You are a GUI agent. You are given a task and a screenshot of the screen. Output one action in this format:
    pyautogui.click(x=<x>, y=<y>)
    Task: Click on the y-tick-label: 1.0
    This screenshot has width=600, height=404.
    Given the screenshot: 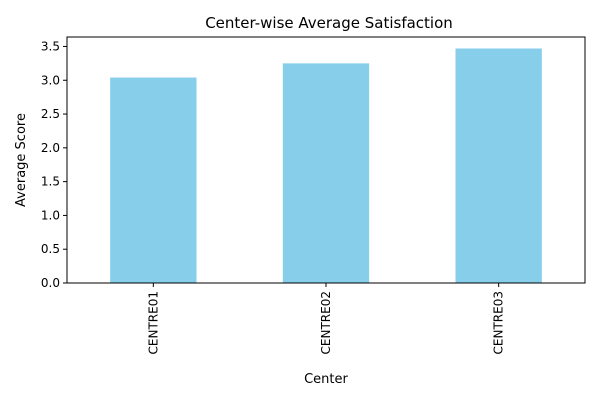 What is the action you would take?
    pyautogui.click(x=50, y=215)
    